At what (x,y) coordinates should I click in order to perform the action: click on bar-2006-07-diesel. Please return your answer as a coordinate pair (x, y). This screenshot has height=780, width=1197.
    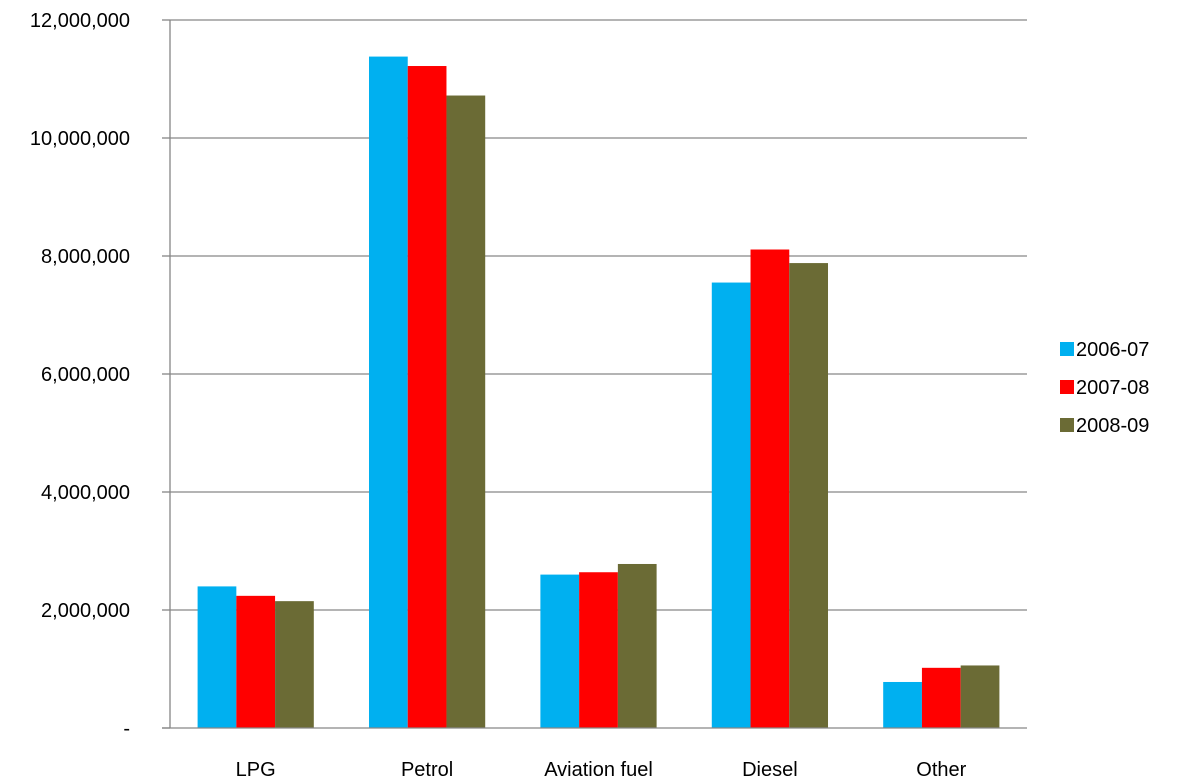
    Looking at the image, I should click on (731, 505).